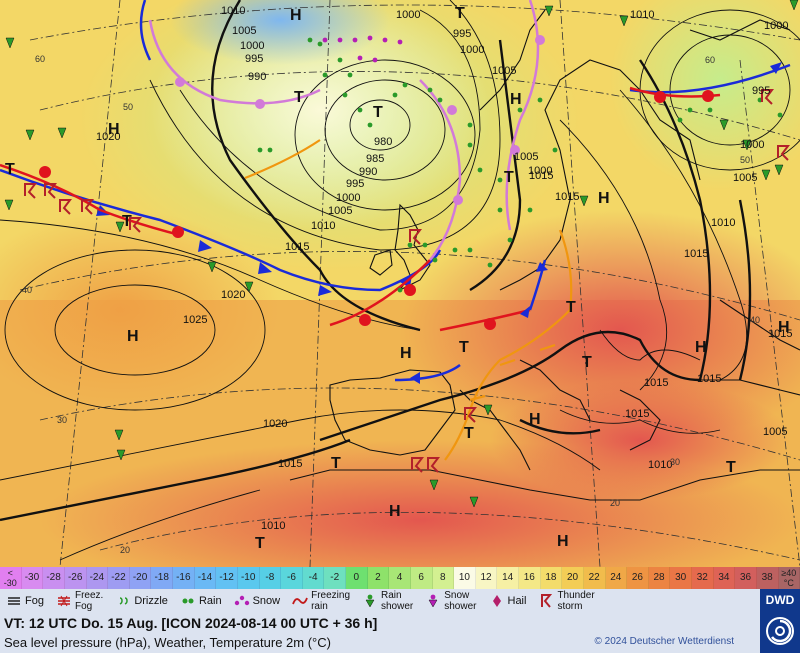  What do you see at coordinates (11, 578) in the screenshot?
I see `colorbar-cell: < -30` at bounding box center [11, 578].